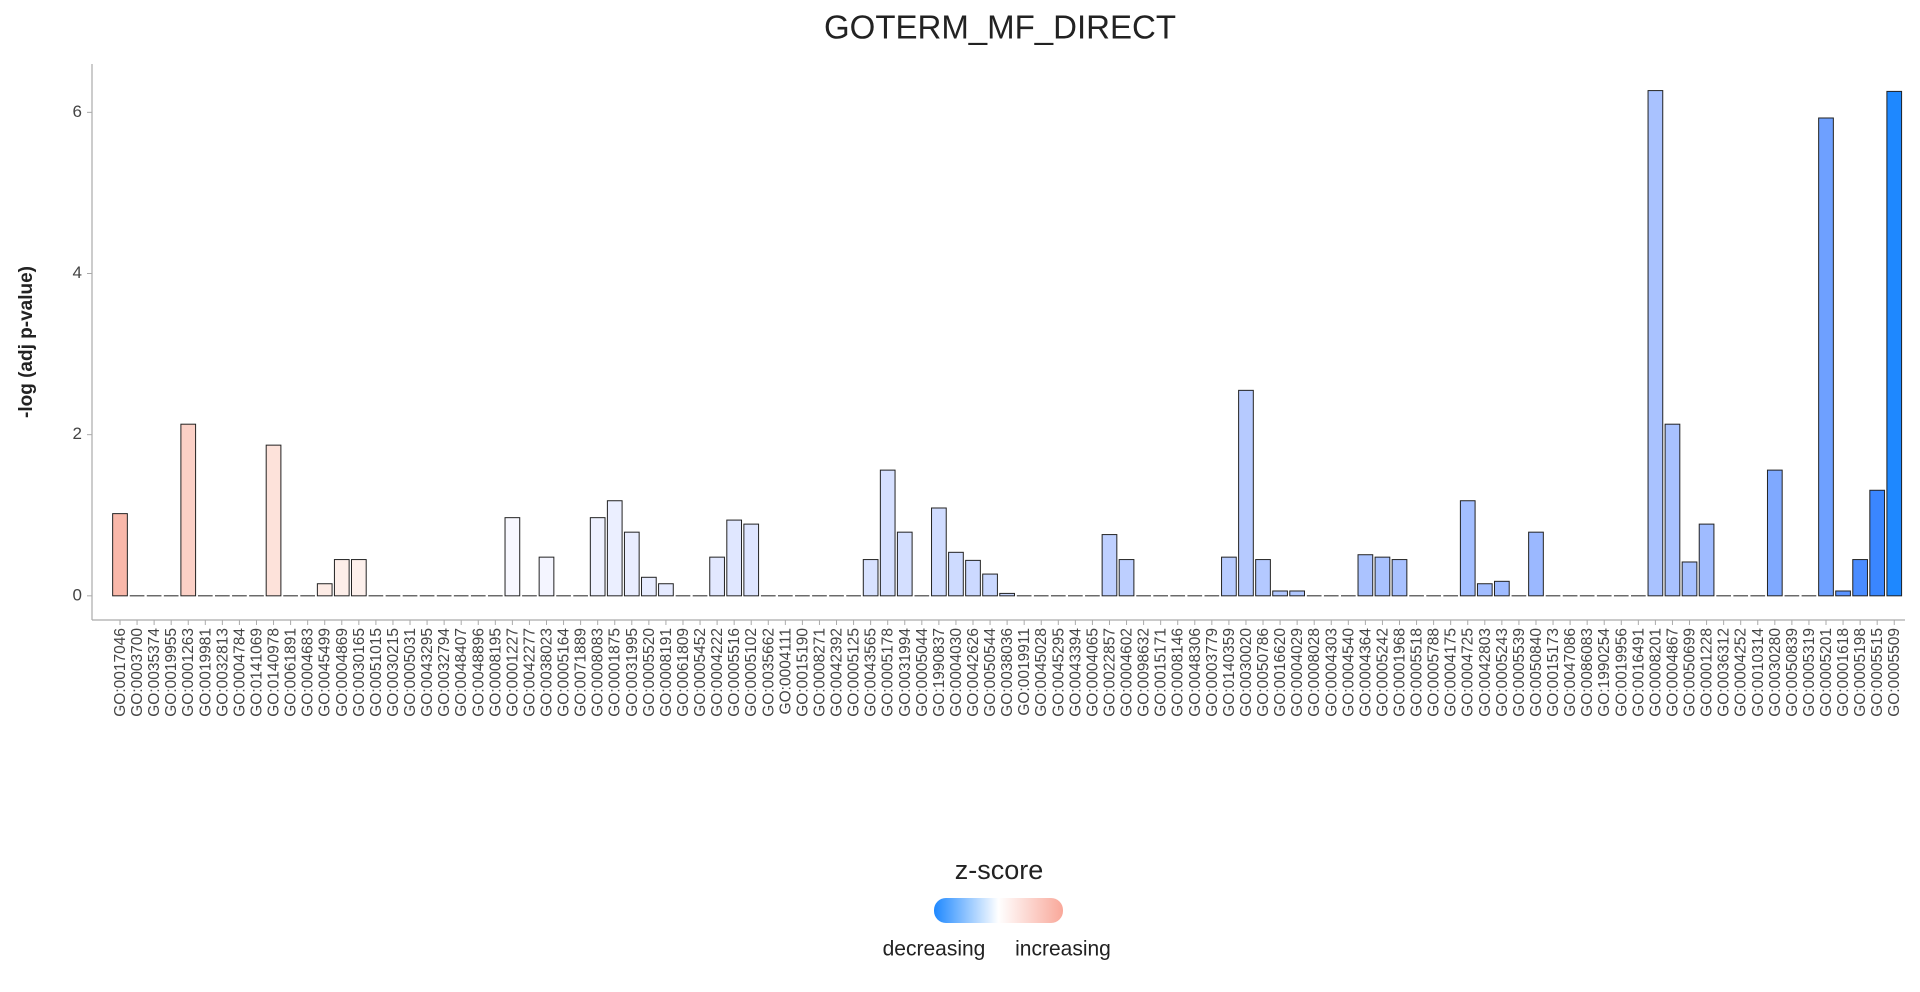  Describe the element at coordinates (1041, 672) in the screenshot. I see `x-tick-label: GO:0045028` at that location.